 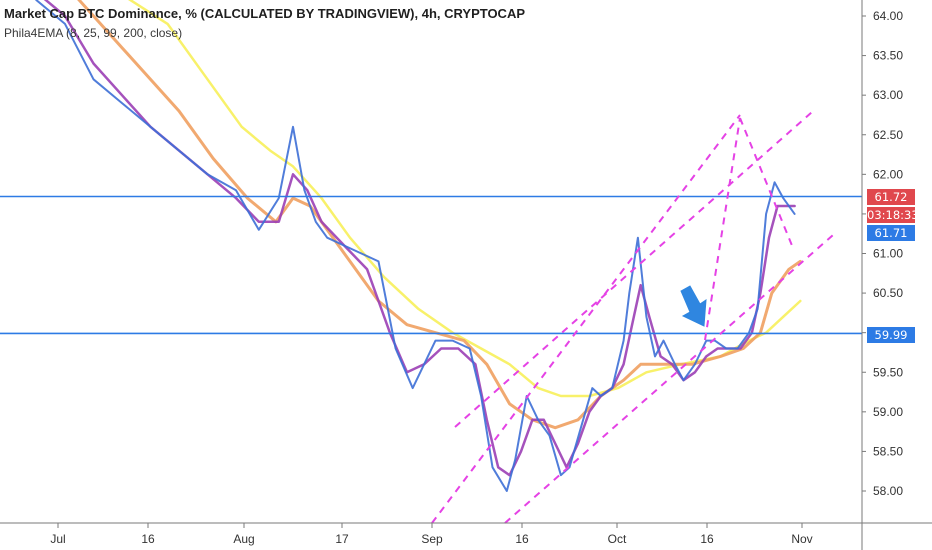 What do you see at coordinates (432, 539) in the screenshot?
I see `x-tick-label: Sep` at bounding box center [432, 539].